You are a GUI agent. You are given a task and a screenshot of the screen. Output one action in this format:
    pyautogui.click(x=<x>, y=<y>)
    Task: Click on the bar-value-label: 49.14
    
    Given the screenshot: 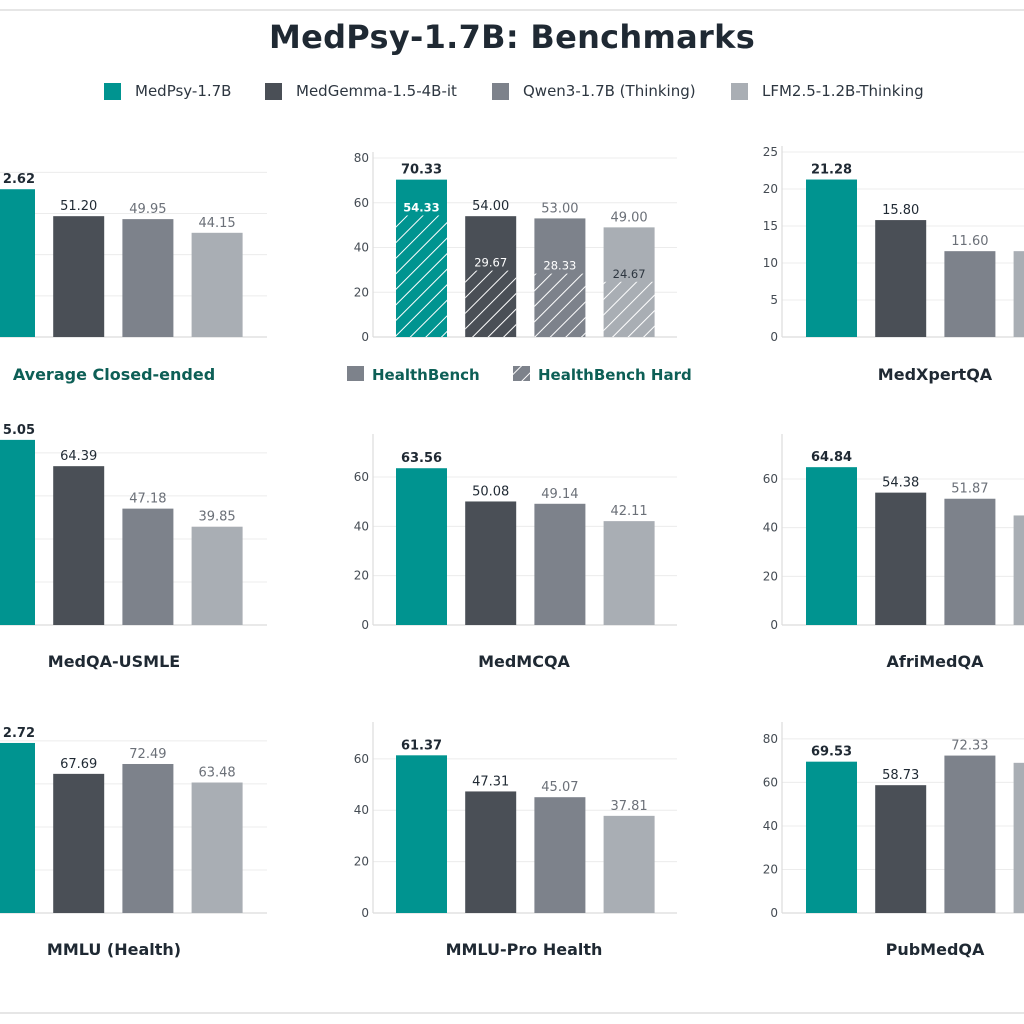 What is the action you would take?
    pyautogui.click(x=559, y=494)
    